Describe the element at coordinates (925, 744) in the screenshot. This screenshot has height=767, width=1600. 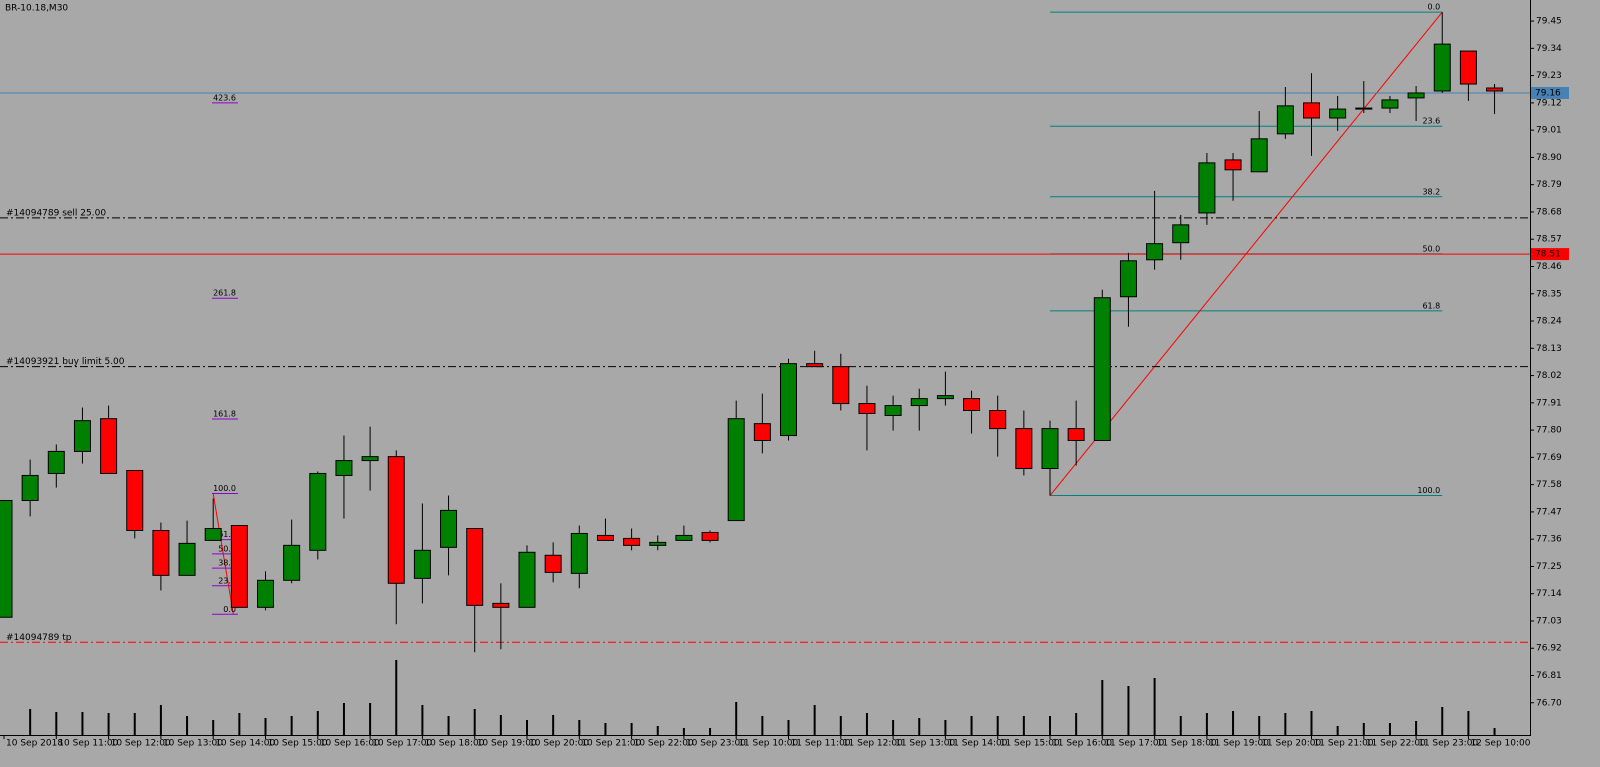
I see `x-tick-label: 11 Sep 13:00` at that location.